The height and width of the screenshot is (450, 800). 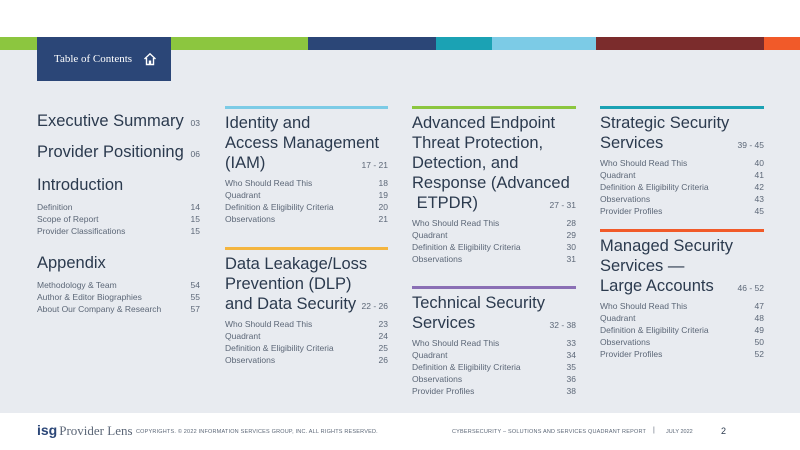 I want to click on sub-entry-page: 20, so click(x=383, y=207).